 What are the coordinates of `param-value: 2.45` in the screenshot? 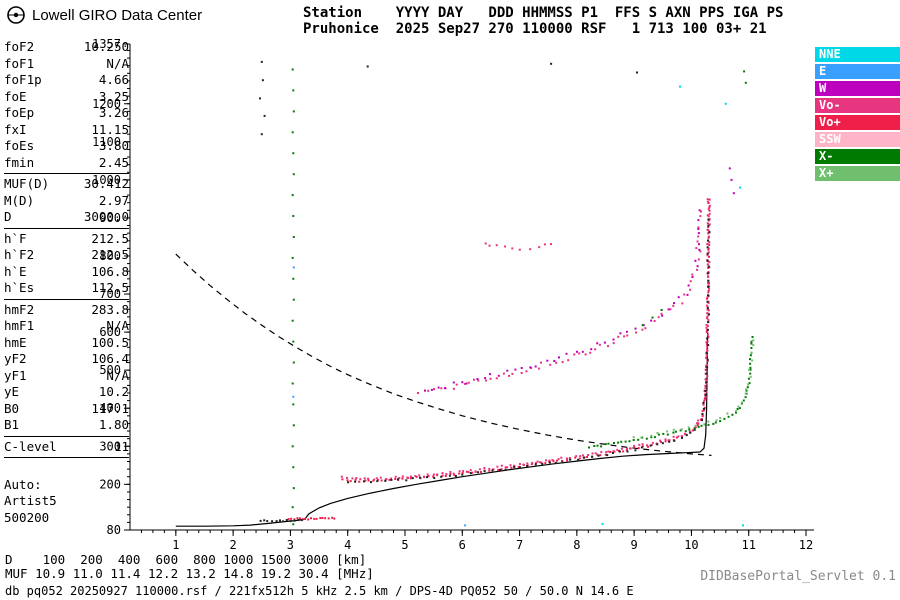 It's located at (113, 162).